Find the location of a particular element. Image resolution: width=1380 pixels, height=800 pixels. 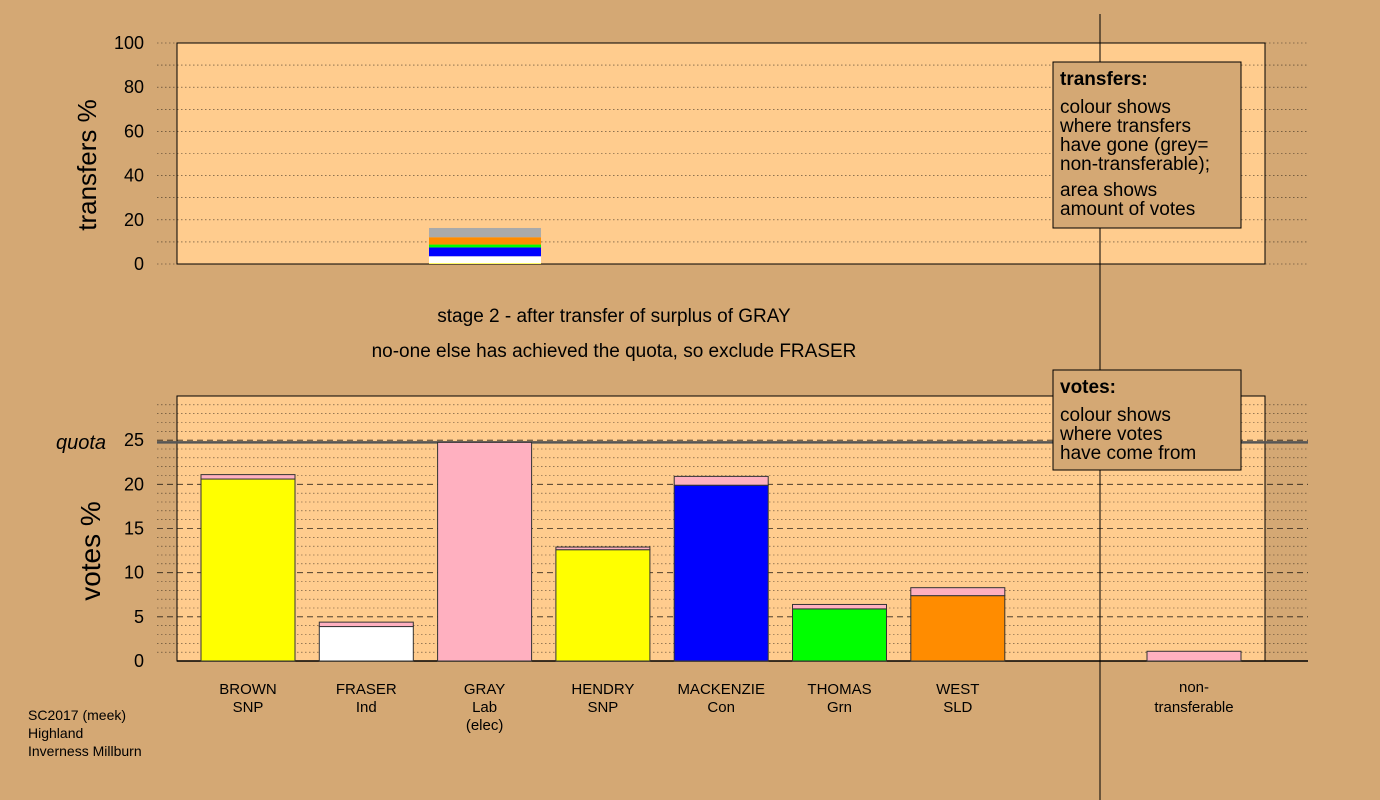

candidate-party: Con is located at coordinates (721, 707).